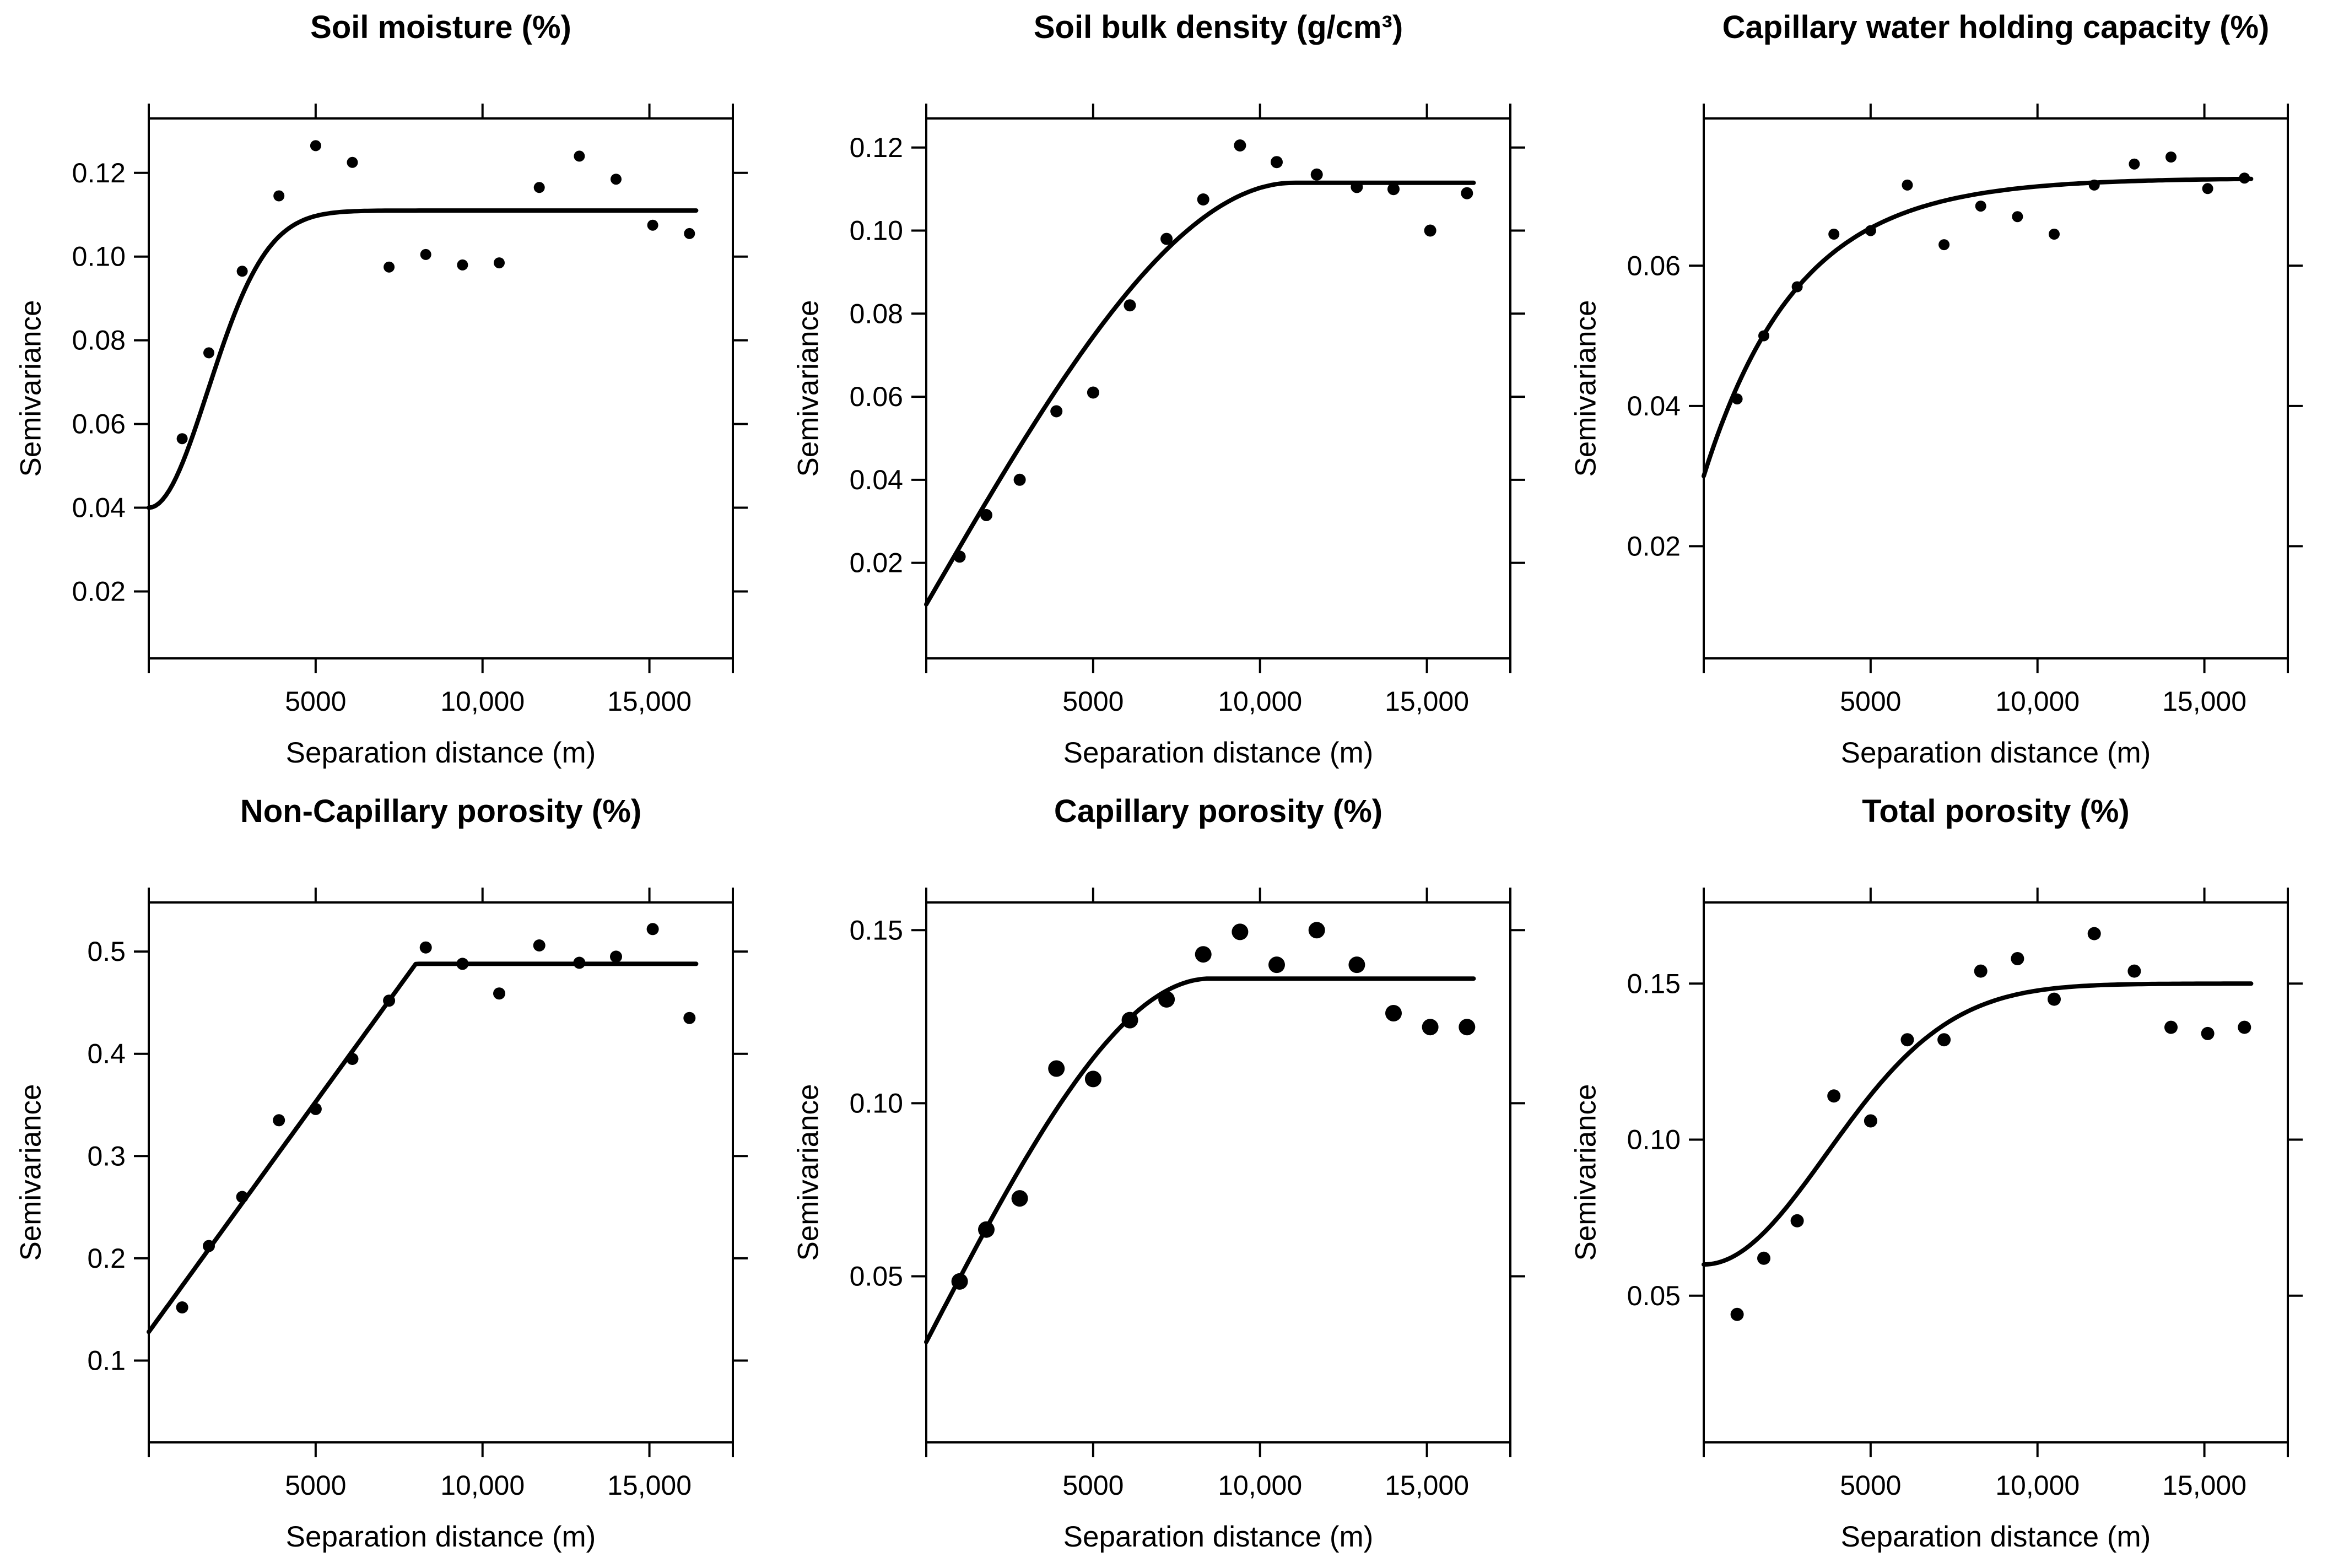 Image resolution: width=2333 pixels, height=1568 pixels. What do you see at coordinates (106, 1360) in the screenshot?
I see `y-tick-label: 0.1` at bounding box center [106, 1360].